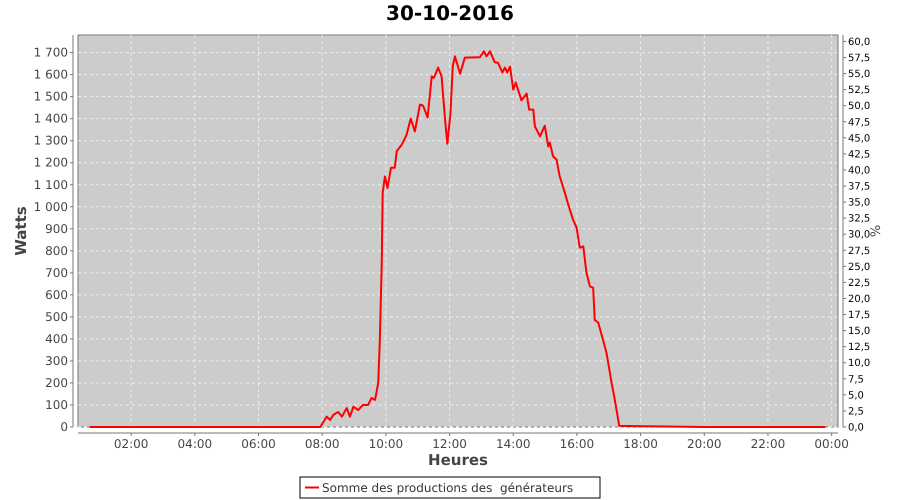  What do you see at coordinates (258, 444) in the screenshot?
I see `x-tick-label: 06:00` at bounding box center [258, 444].